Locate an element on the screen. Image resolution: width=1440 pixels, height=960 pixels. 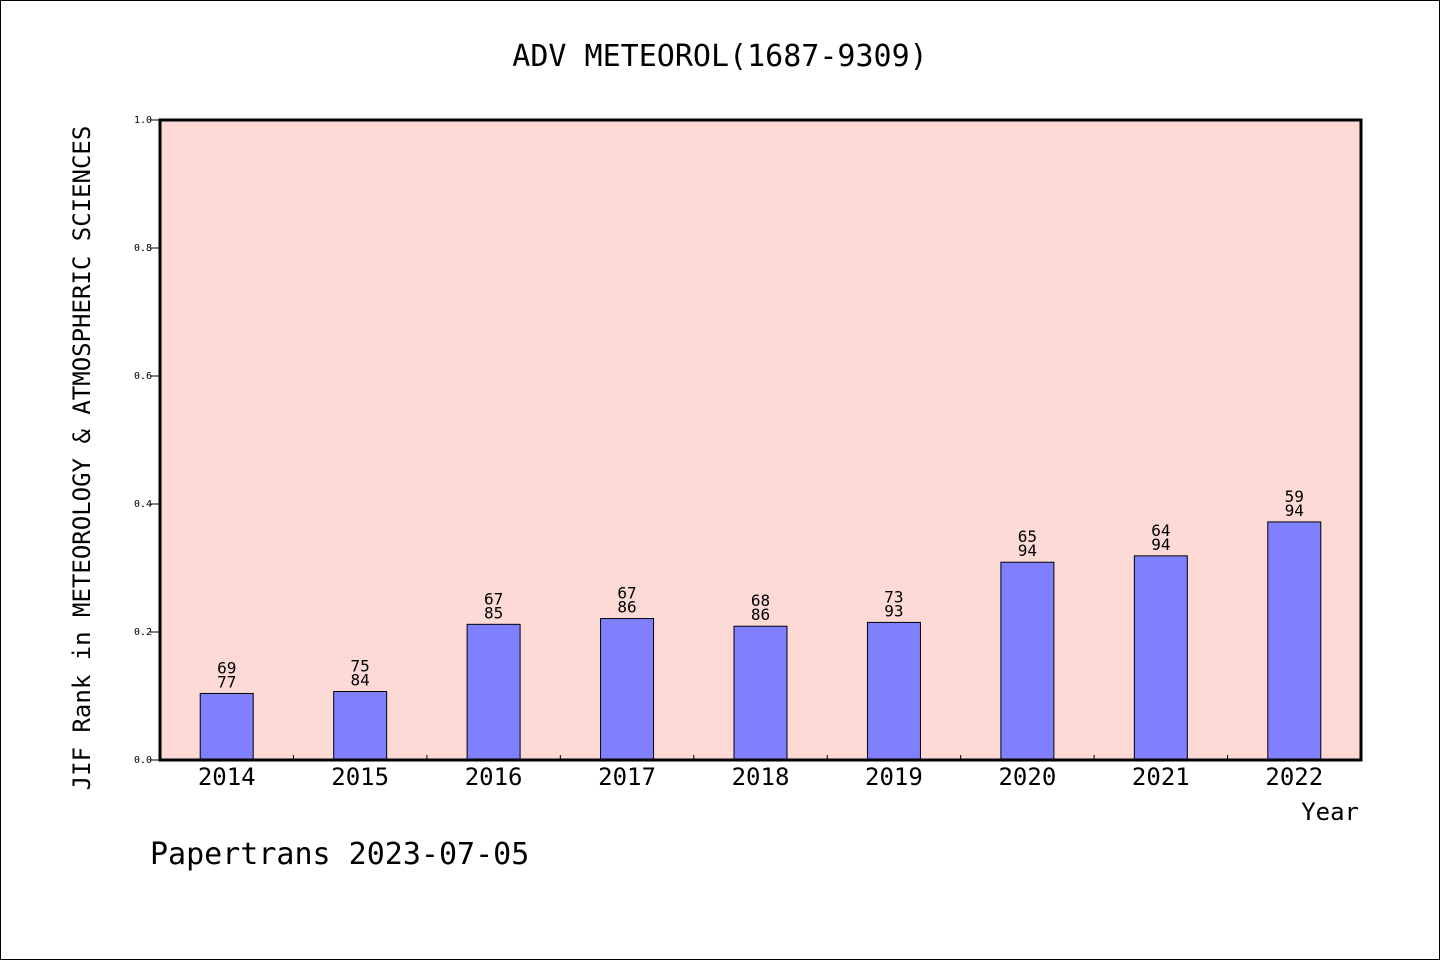
bar-rank-label: 75 is located at coordinates (360, 666).